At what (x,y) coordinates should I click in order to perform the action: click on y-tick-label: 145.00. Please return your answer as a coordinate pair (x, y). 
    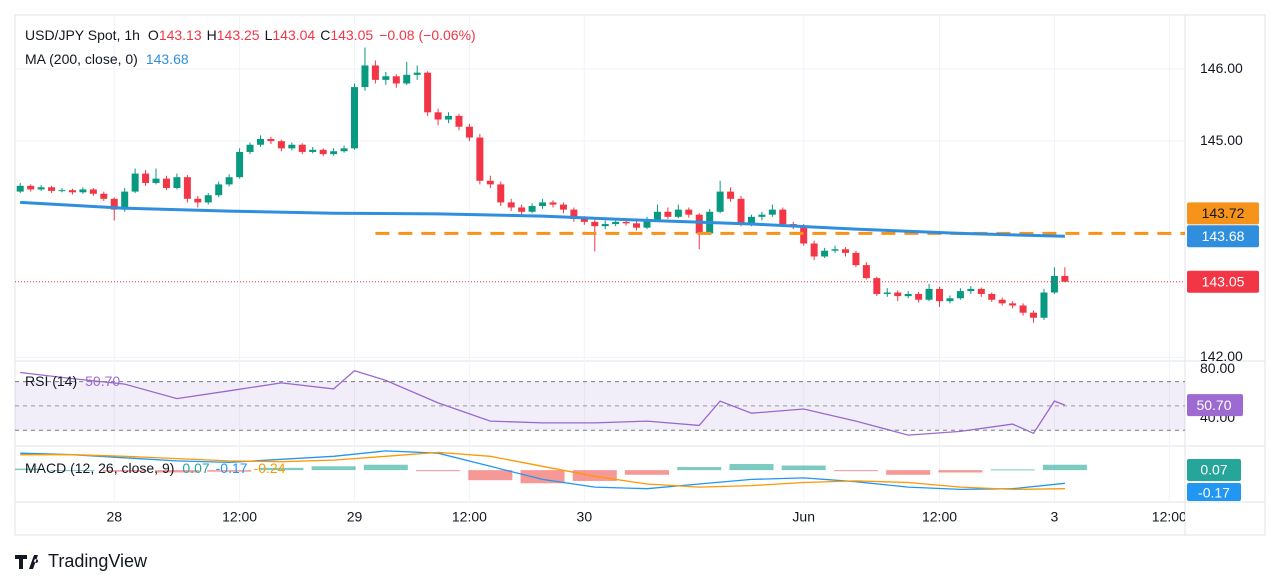
    Looking at the image, I should click on (1221, 140).